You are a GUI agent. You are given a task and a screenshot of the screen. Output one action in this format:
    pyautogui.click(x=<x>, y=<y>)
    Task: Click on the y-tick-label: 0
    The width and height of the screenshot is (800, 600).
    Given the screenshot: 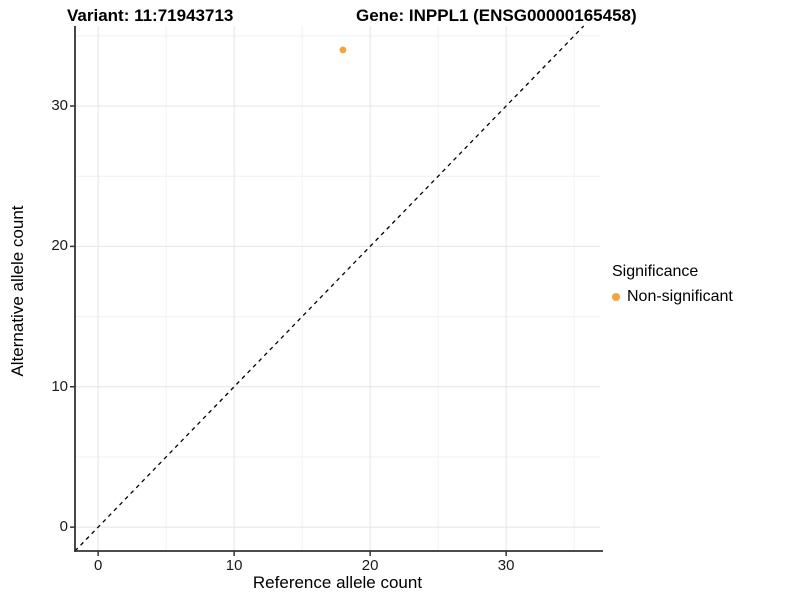 What is the action you would take?
    pyautogui.click(x=63, y=527)
    